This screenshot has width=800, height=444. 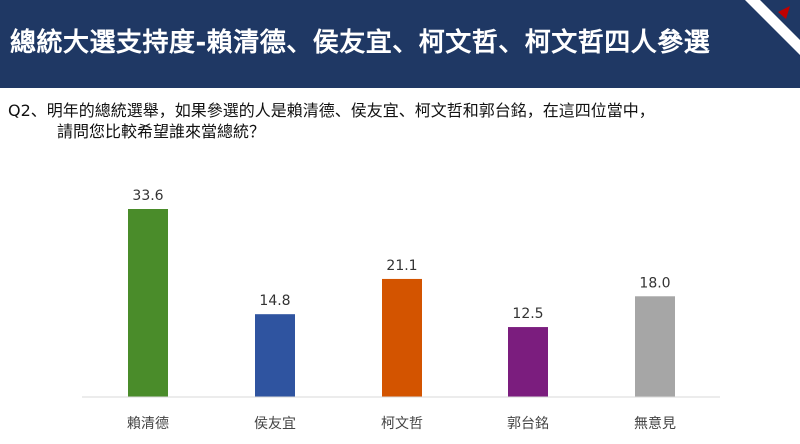 What do you see at coordinates (161, 131) in the screenshot?
I see `question-line-2: 請問您比較希望誰來當總統？` at bounding box center [161, 131].